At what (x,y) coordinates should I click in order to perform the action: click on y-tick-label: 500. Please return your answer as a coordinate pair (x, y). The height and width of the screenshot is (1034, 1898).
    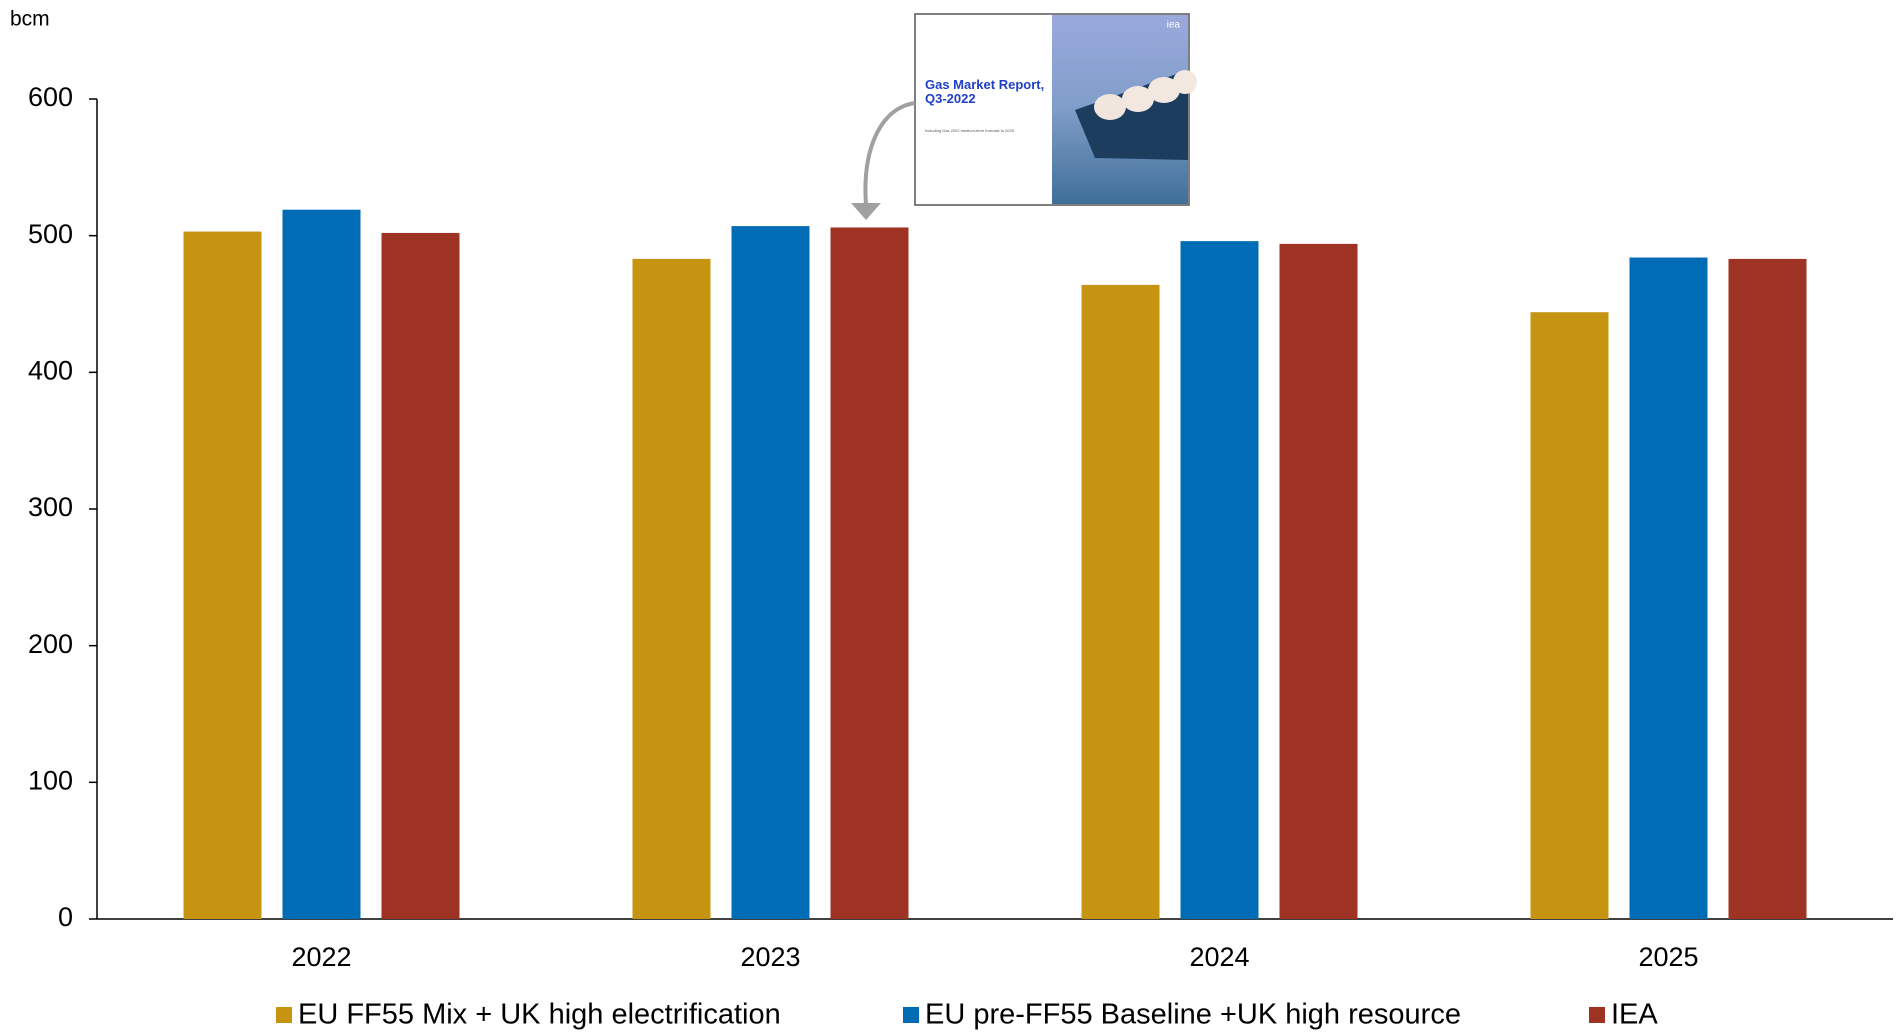
    Looking at the image, I should click on (50, 234).